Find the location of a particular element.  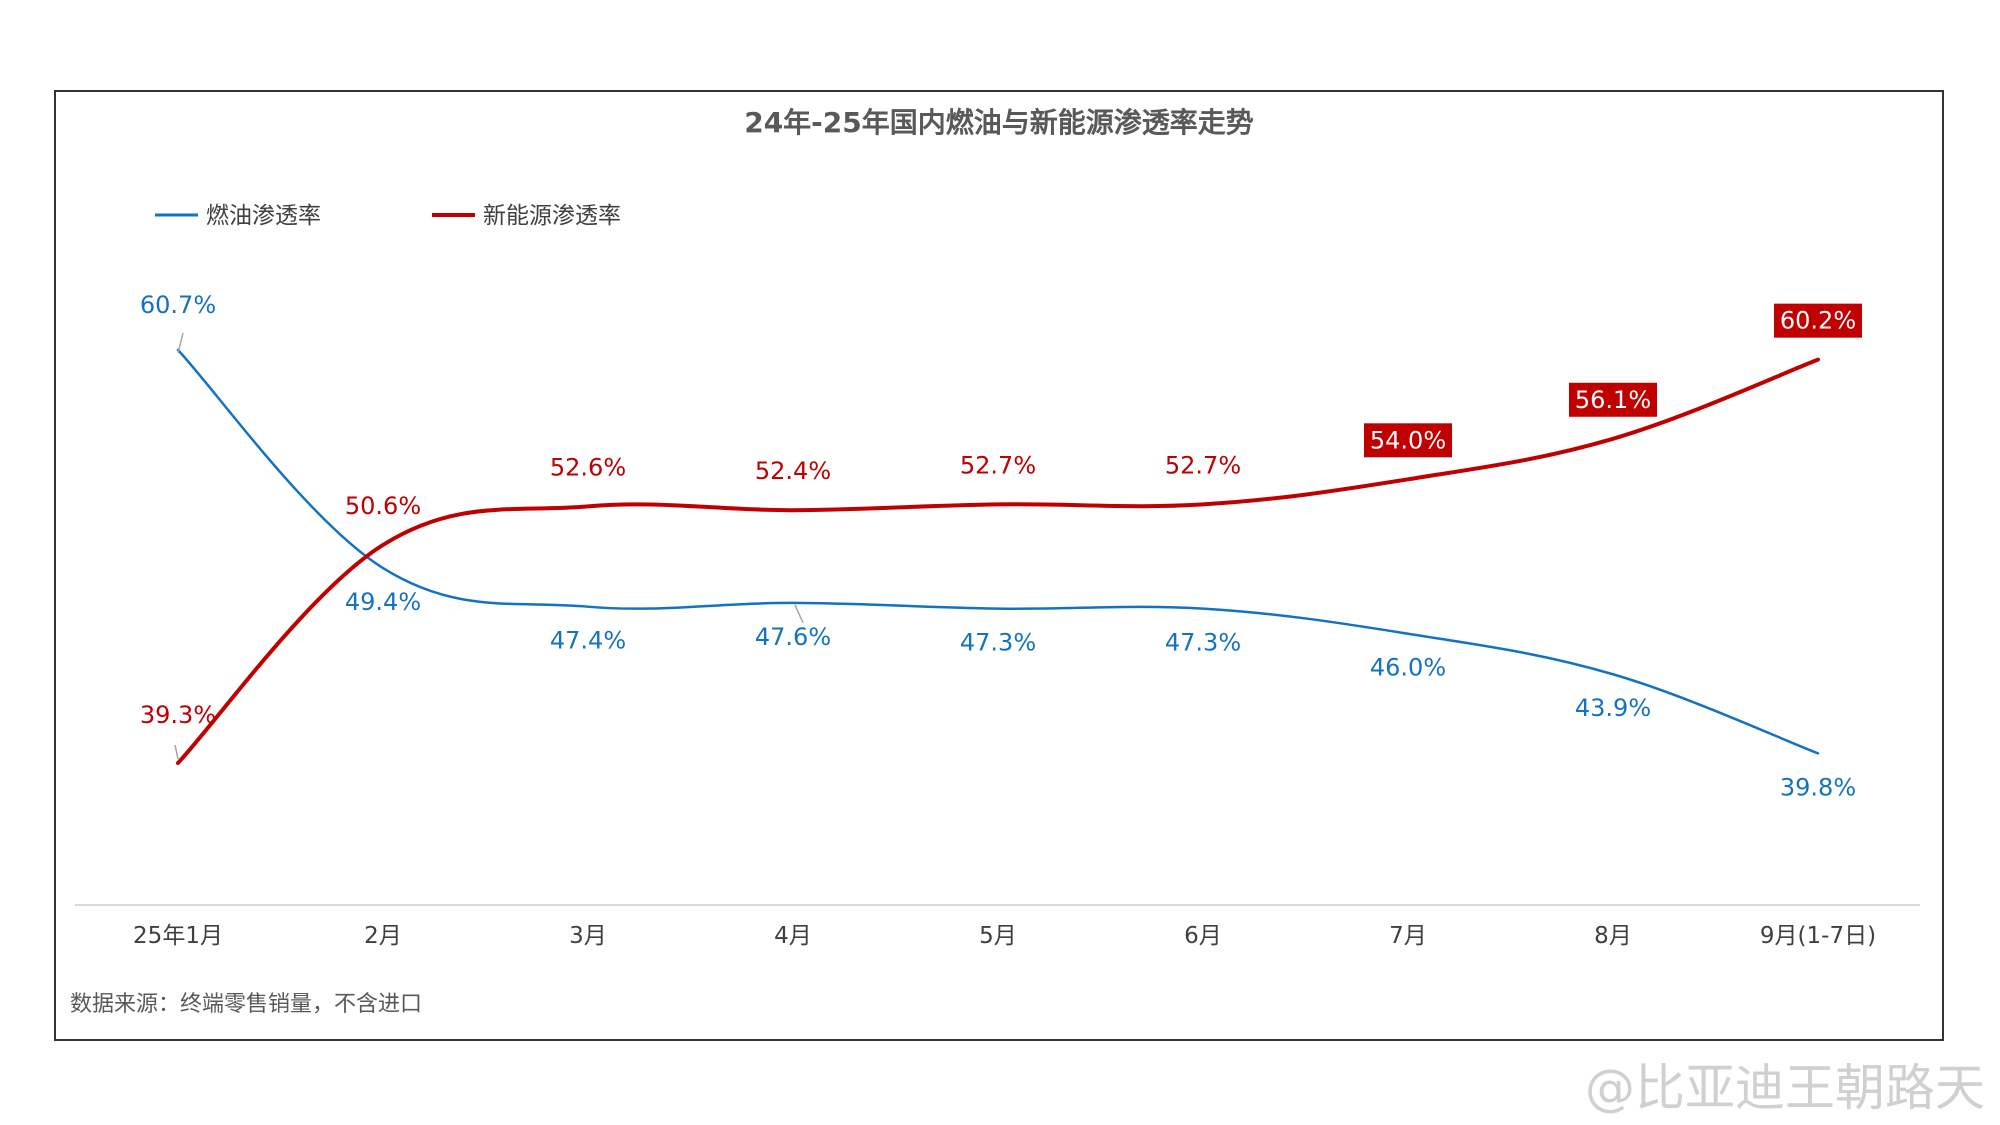

data-label: 49.4% is located at coordinates (383, 602).